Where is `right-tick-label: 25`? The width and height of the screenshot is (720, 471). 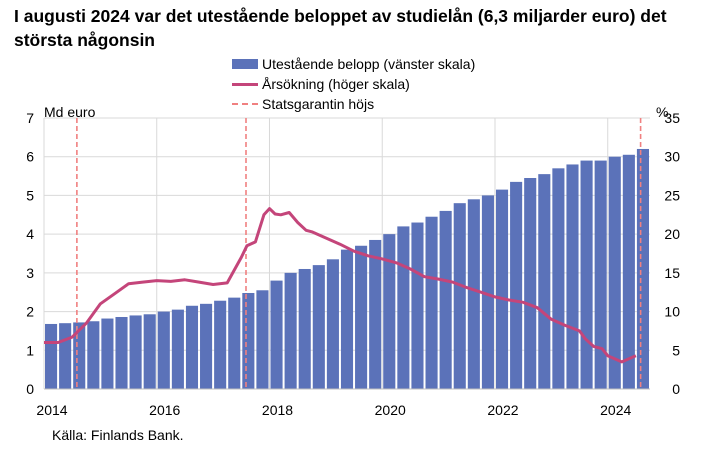 right-tick-label: 25 is located at coordinates (672, 195).